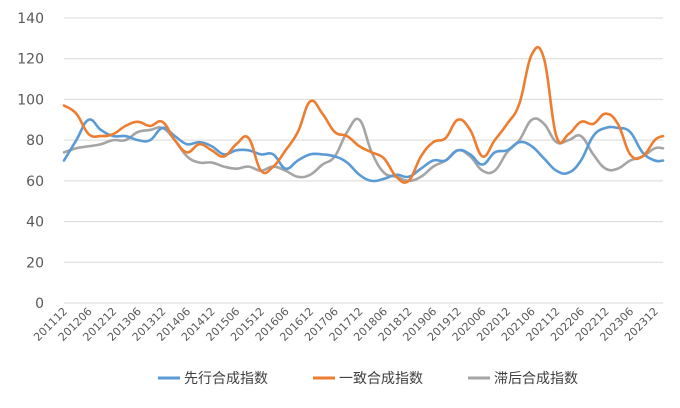 Image resolution: width=680 pixels, height=408 pixels. Describe the element at coordinates (35, 263) in the screenshot. I see `y-tick-label: 20` at that location.